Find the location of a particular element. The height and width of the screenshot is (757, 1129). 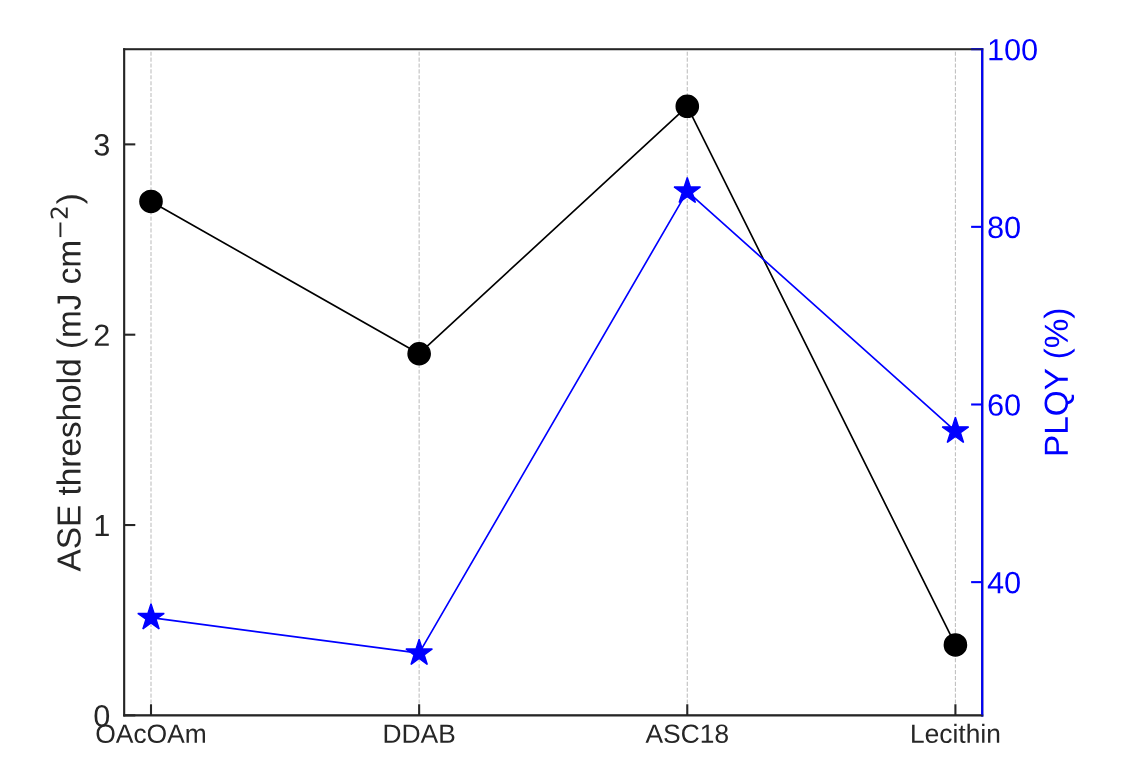

y-tick-label: 3 is located at coordinates (101, 145).